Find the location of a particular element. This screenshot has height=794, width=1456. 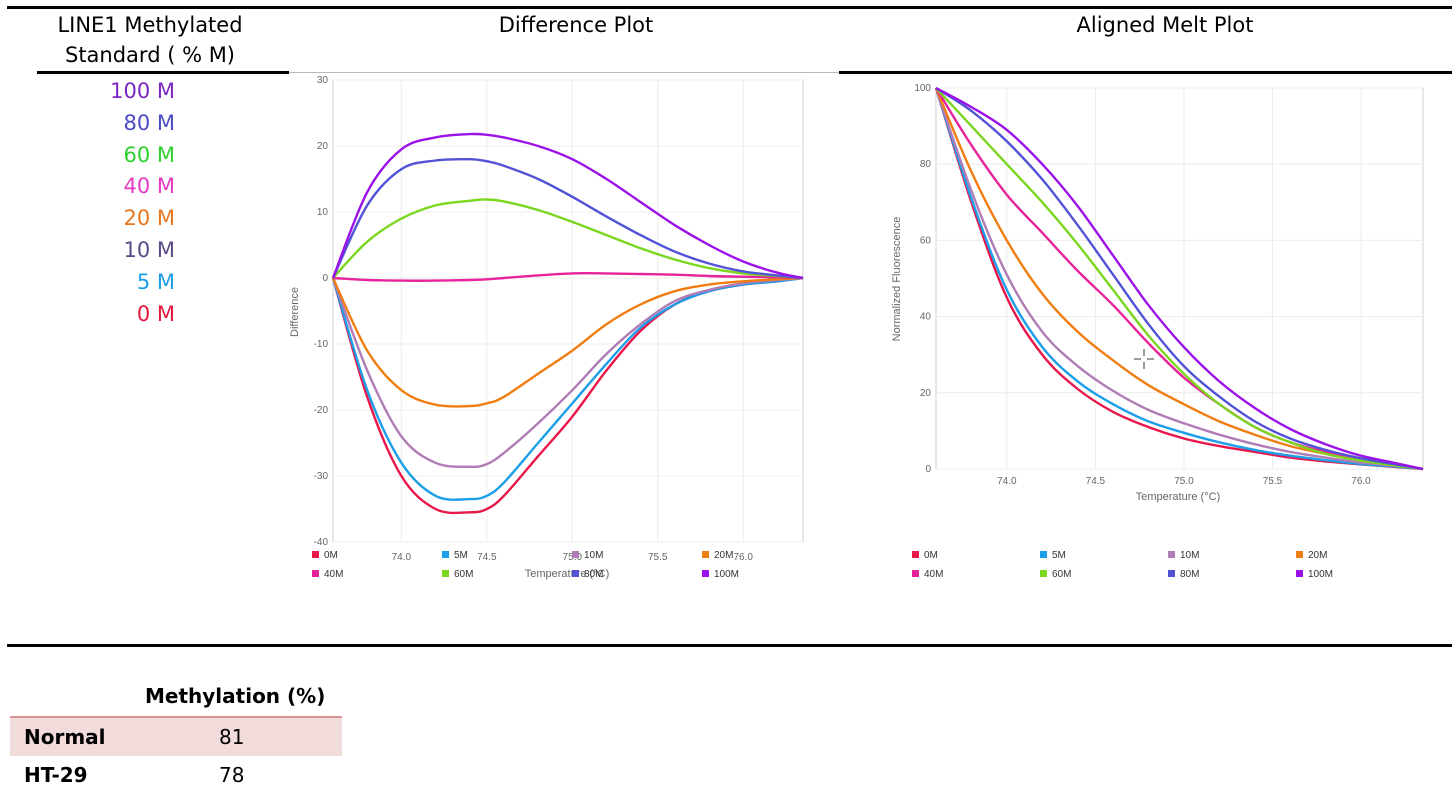

row-name: HT-29 is located at coordinates (56, 775).